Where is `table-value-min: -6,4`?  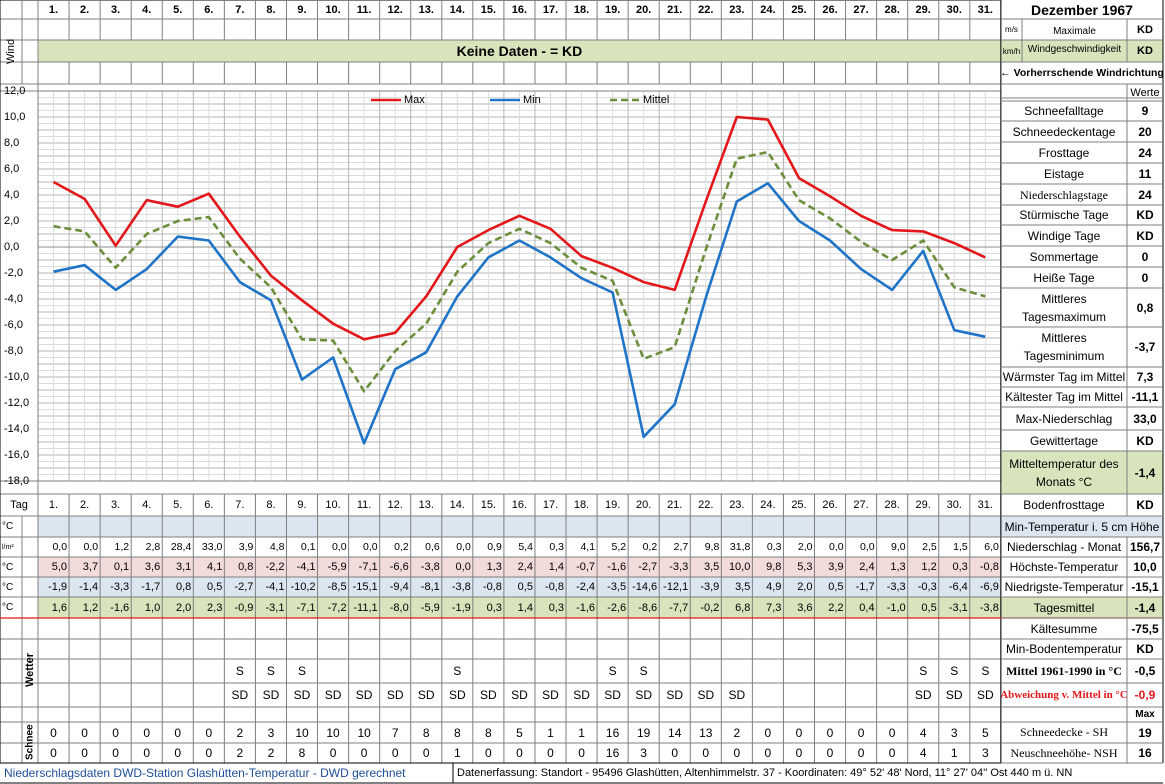 table-value-min: -6,4 is located at coordinates (958, 587).